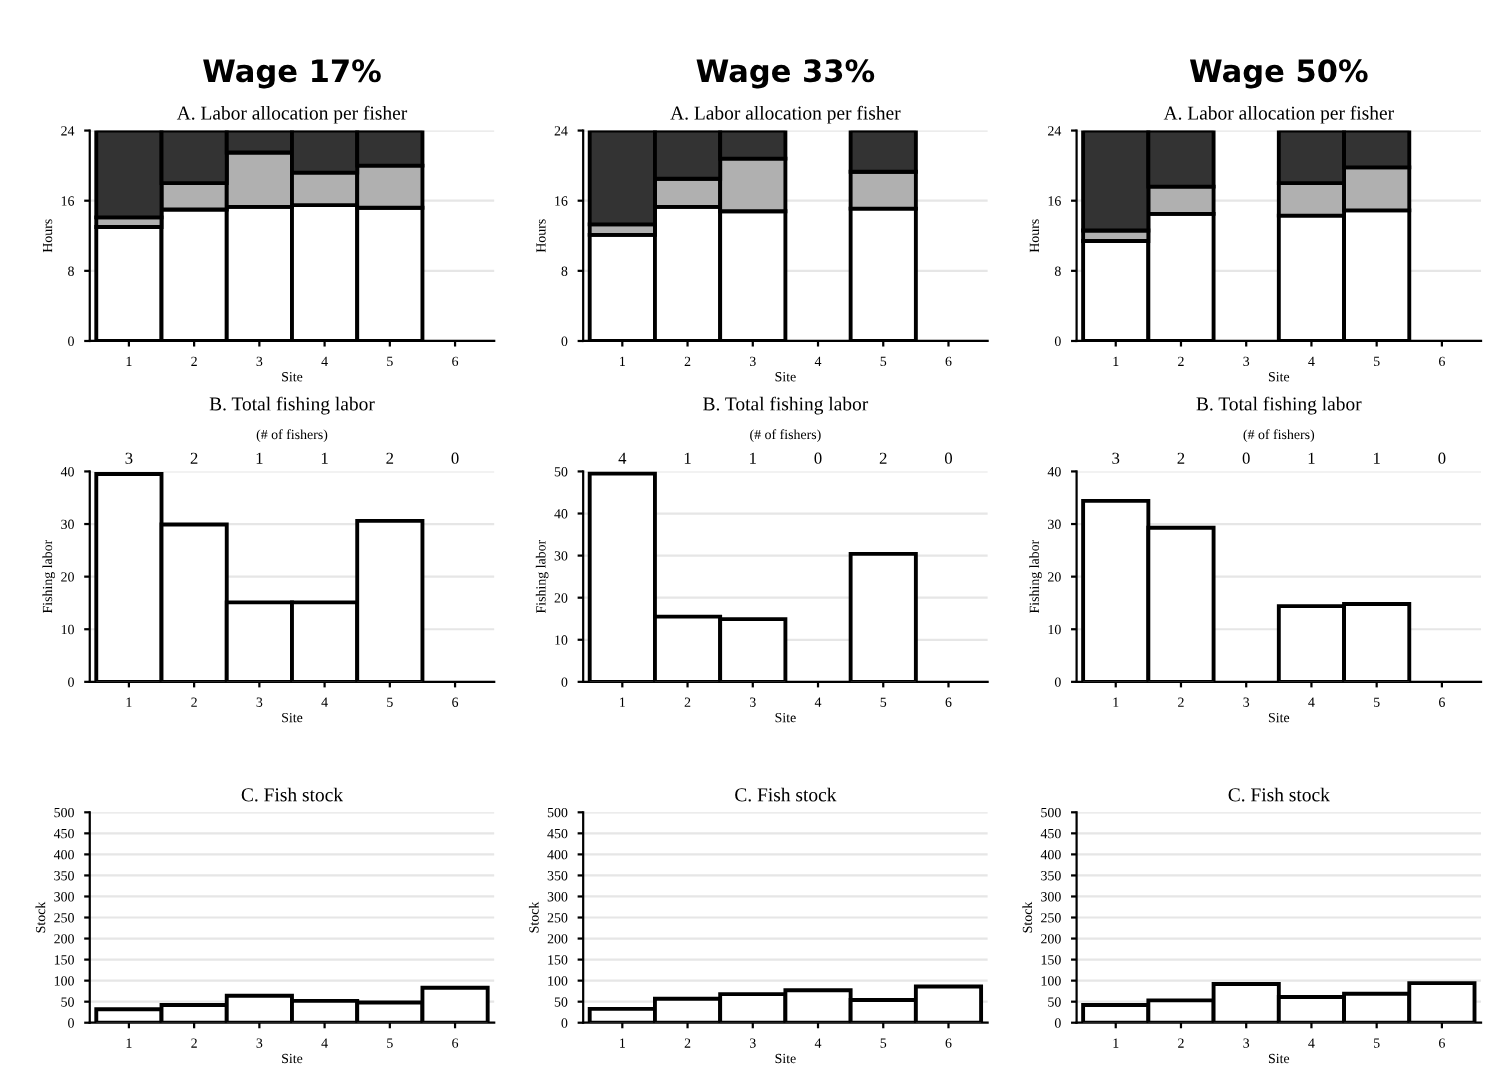 Image resolution: width=1496 pixels, height=1088 pixels. Describe the element at coordinates (622, 458) in the screenshot. I see `text: 4` at that location.